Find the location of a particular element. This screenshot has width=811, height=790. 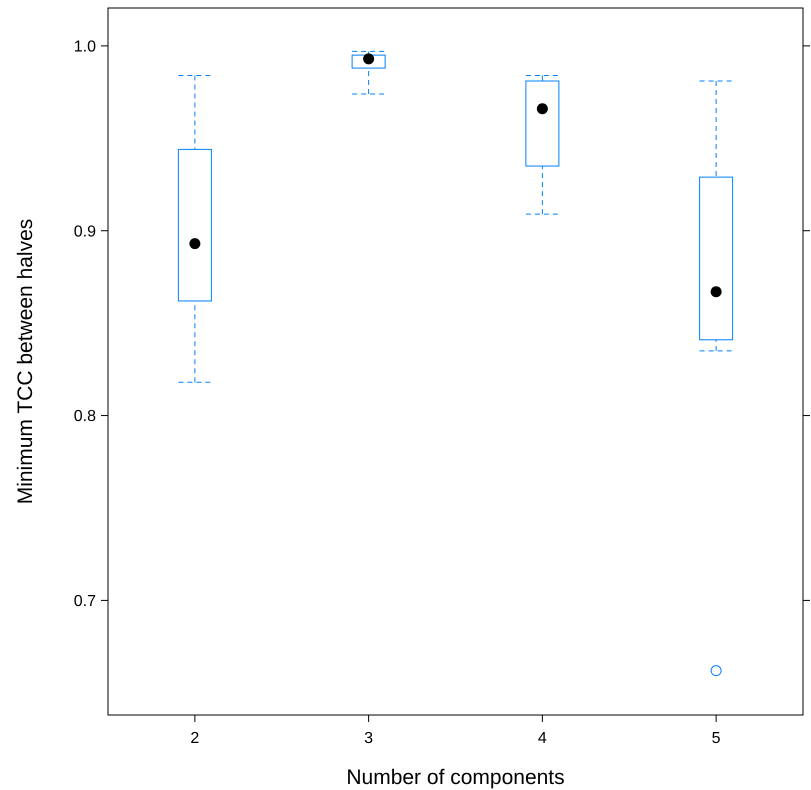

y-tick-label: 0.9 is located at coordinates (85, 231).